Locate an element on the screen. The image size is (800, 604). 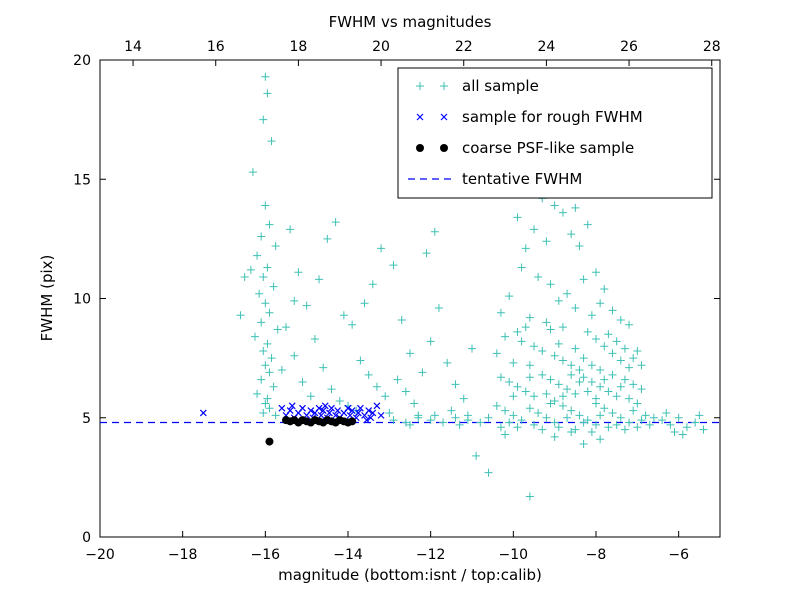
series-coarse-psf-like-sample is located at coordinates (311, 431).